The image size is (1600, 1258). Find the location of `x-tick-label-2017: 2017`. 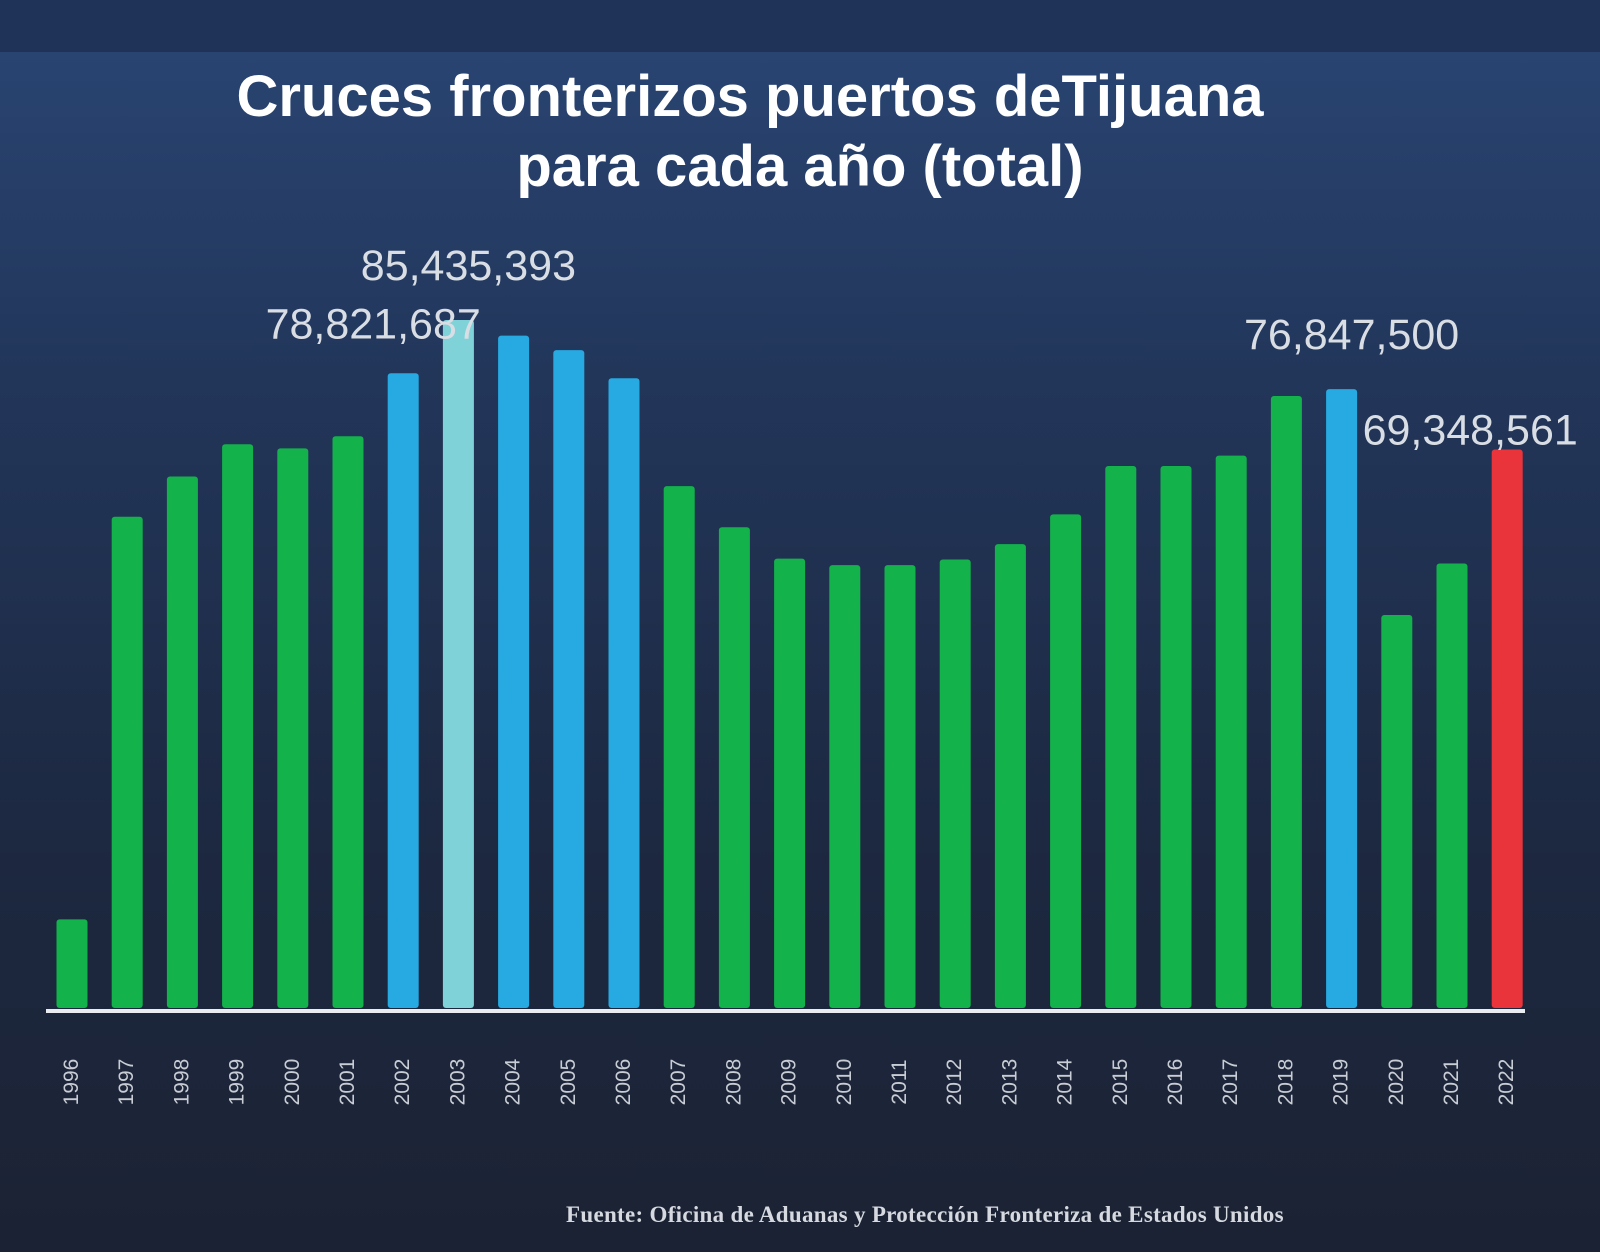

x-tick-label-2017: 2017 is located at coordinates (1230, 1082).